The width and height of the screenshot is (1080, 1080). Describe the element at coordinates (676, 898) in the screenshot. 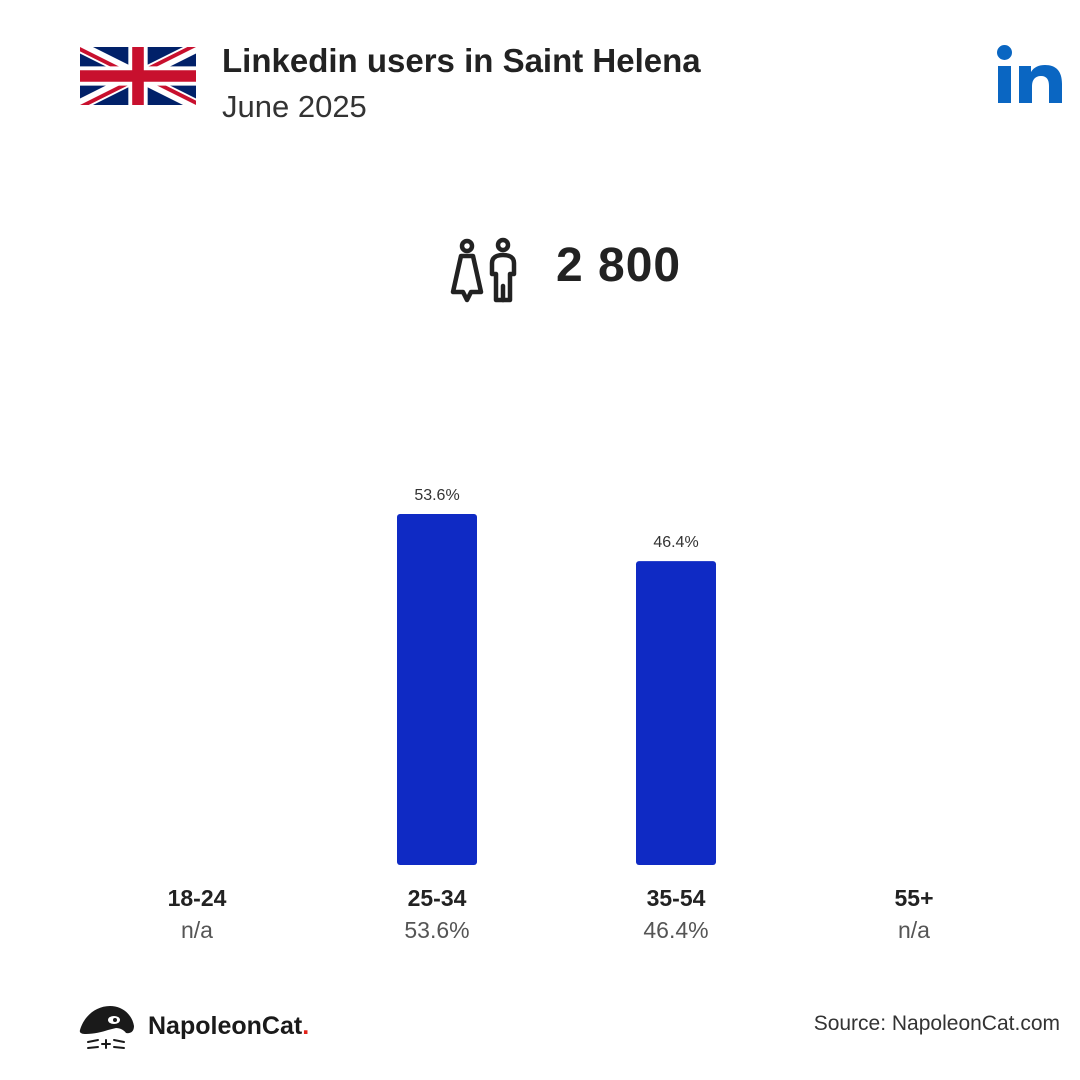

I see `category-label: 35-54` at that location.